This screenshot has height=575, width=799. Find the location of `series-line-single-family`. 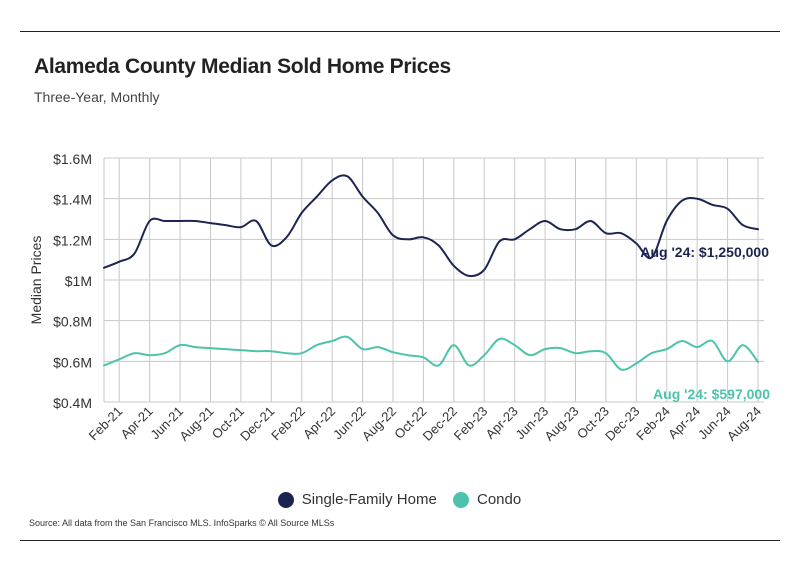

series-line-single-family is located at coordinates (431, 226).